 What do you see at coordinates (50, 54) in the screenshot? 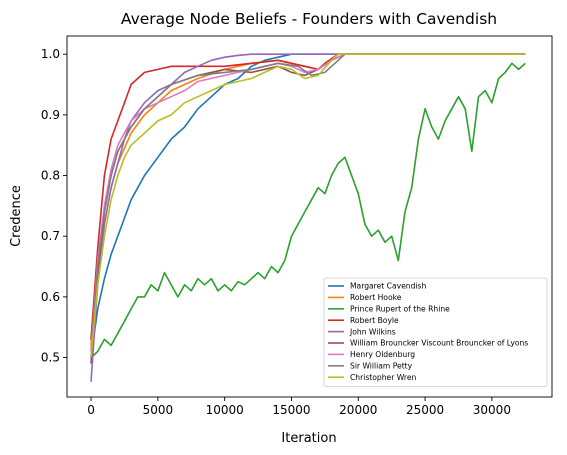
I see `y-tick-label: 1.0` at bounding box center [50, 54].